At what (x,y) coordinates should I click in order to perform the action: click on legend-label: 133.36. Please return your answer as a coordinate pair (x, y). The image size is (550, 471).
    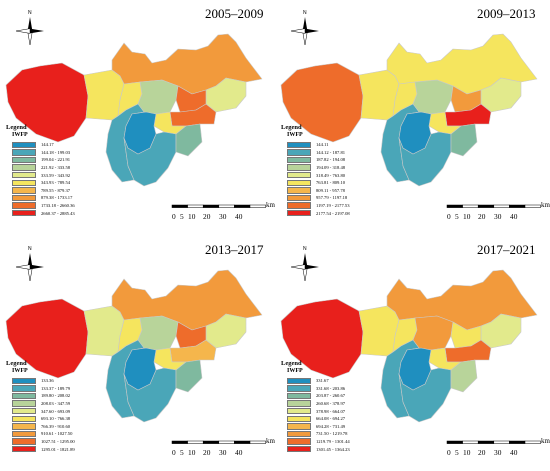
    Looking at the image, I should click on (47, 381).